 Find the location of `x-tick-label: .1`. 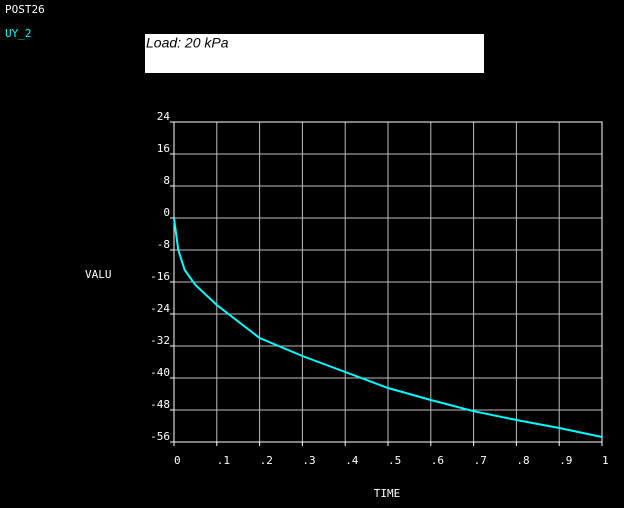

x-tick-label: .1 is located at coordinates (223, 460).